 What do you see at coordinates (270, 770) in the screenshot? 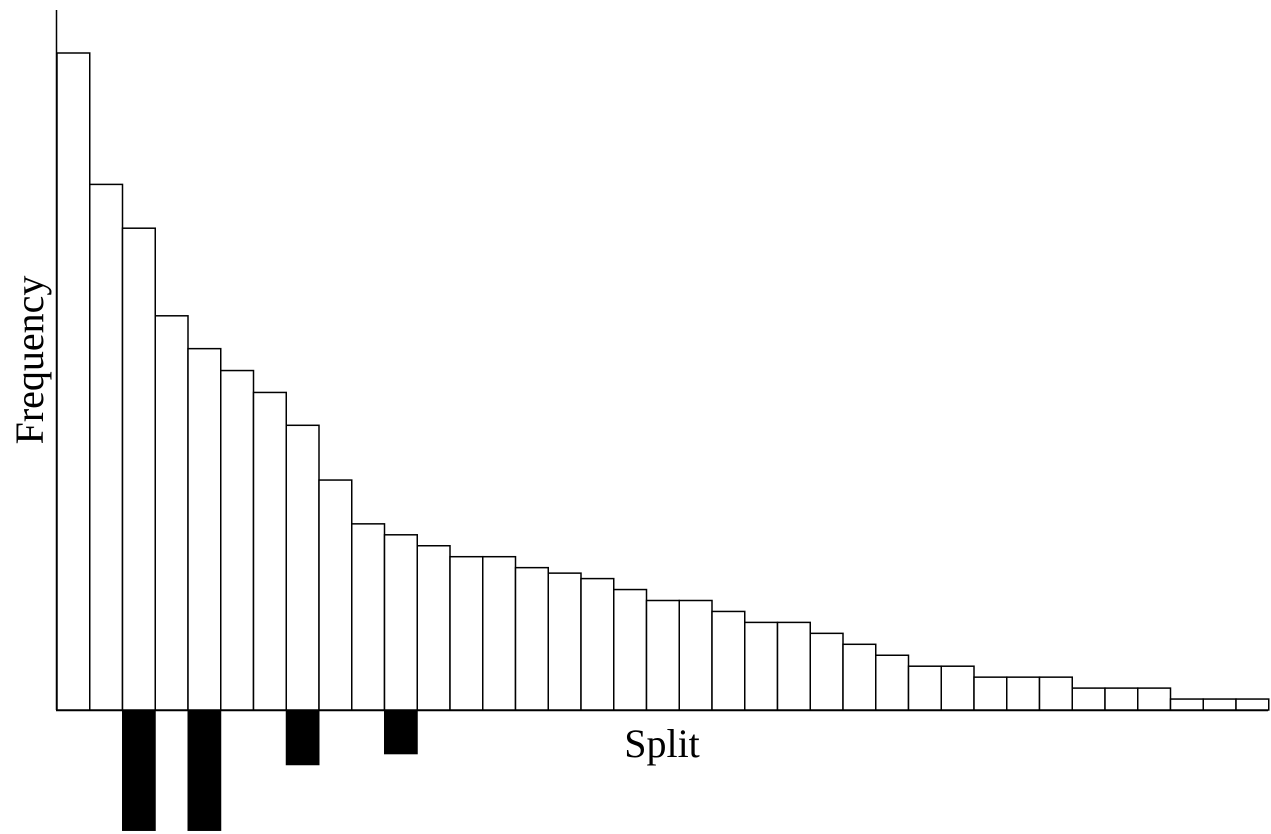
I see `lower-bars` at bounding box center [270, 770].